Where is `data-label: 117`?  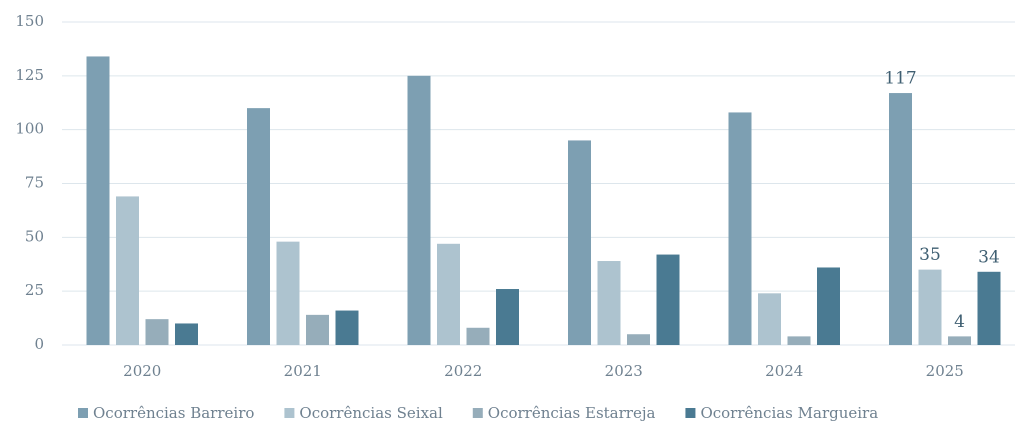
data-label: 117 is located at coordinates (900, 79).